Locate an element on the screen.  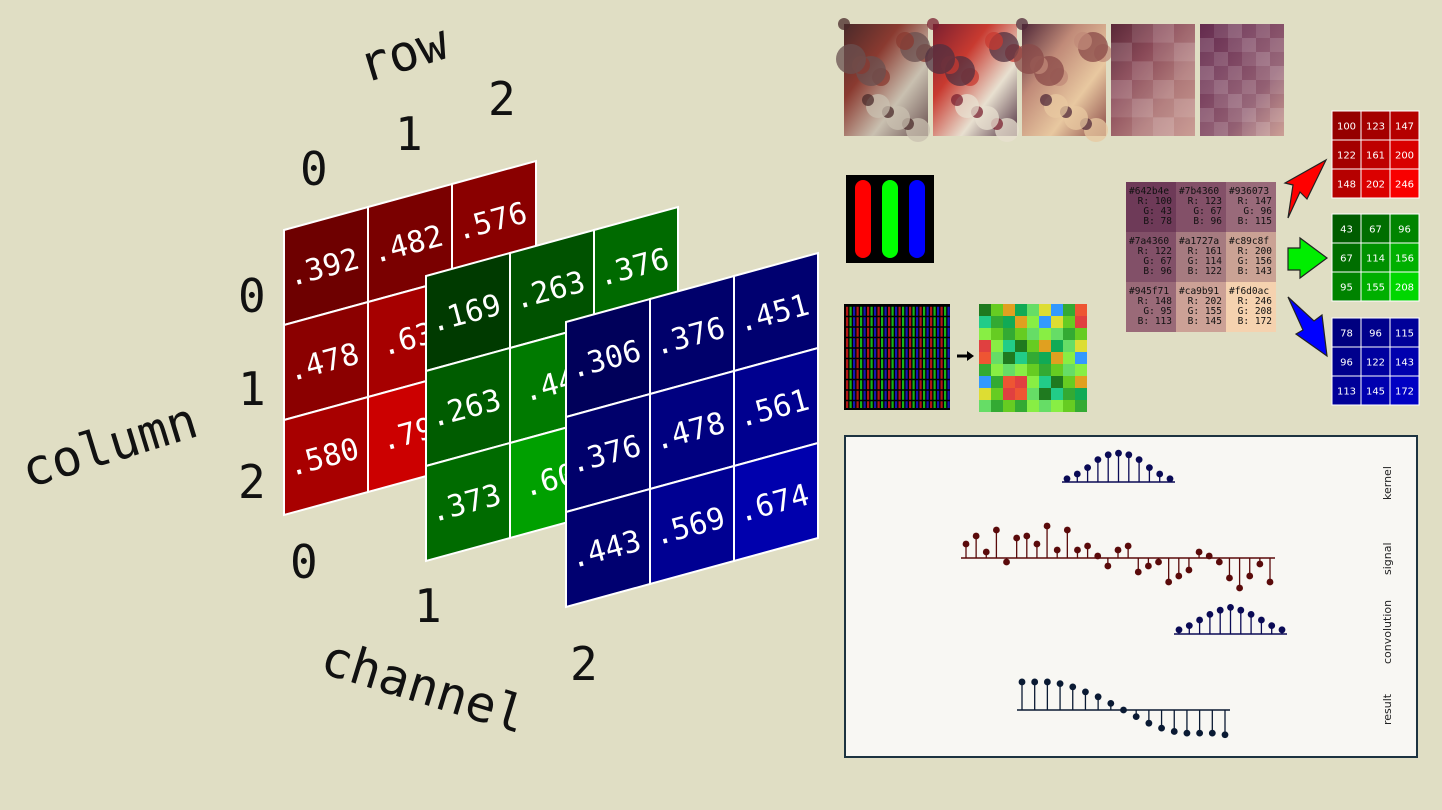
channel-value: 155 is located at coordinates (1375, 288).